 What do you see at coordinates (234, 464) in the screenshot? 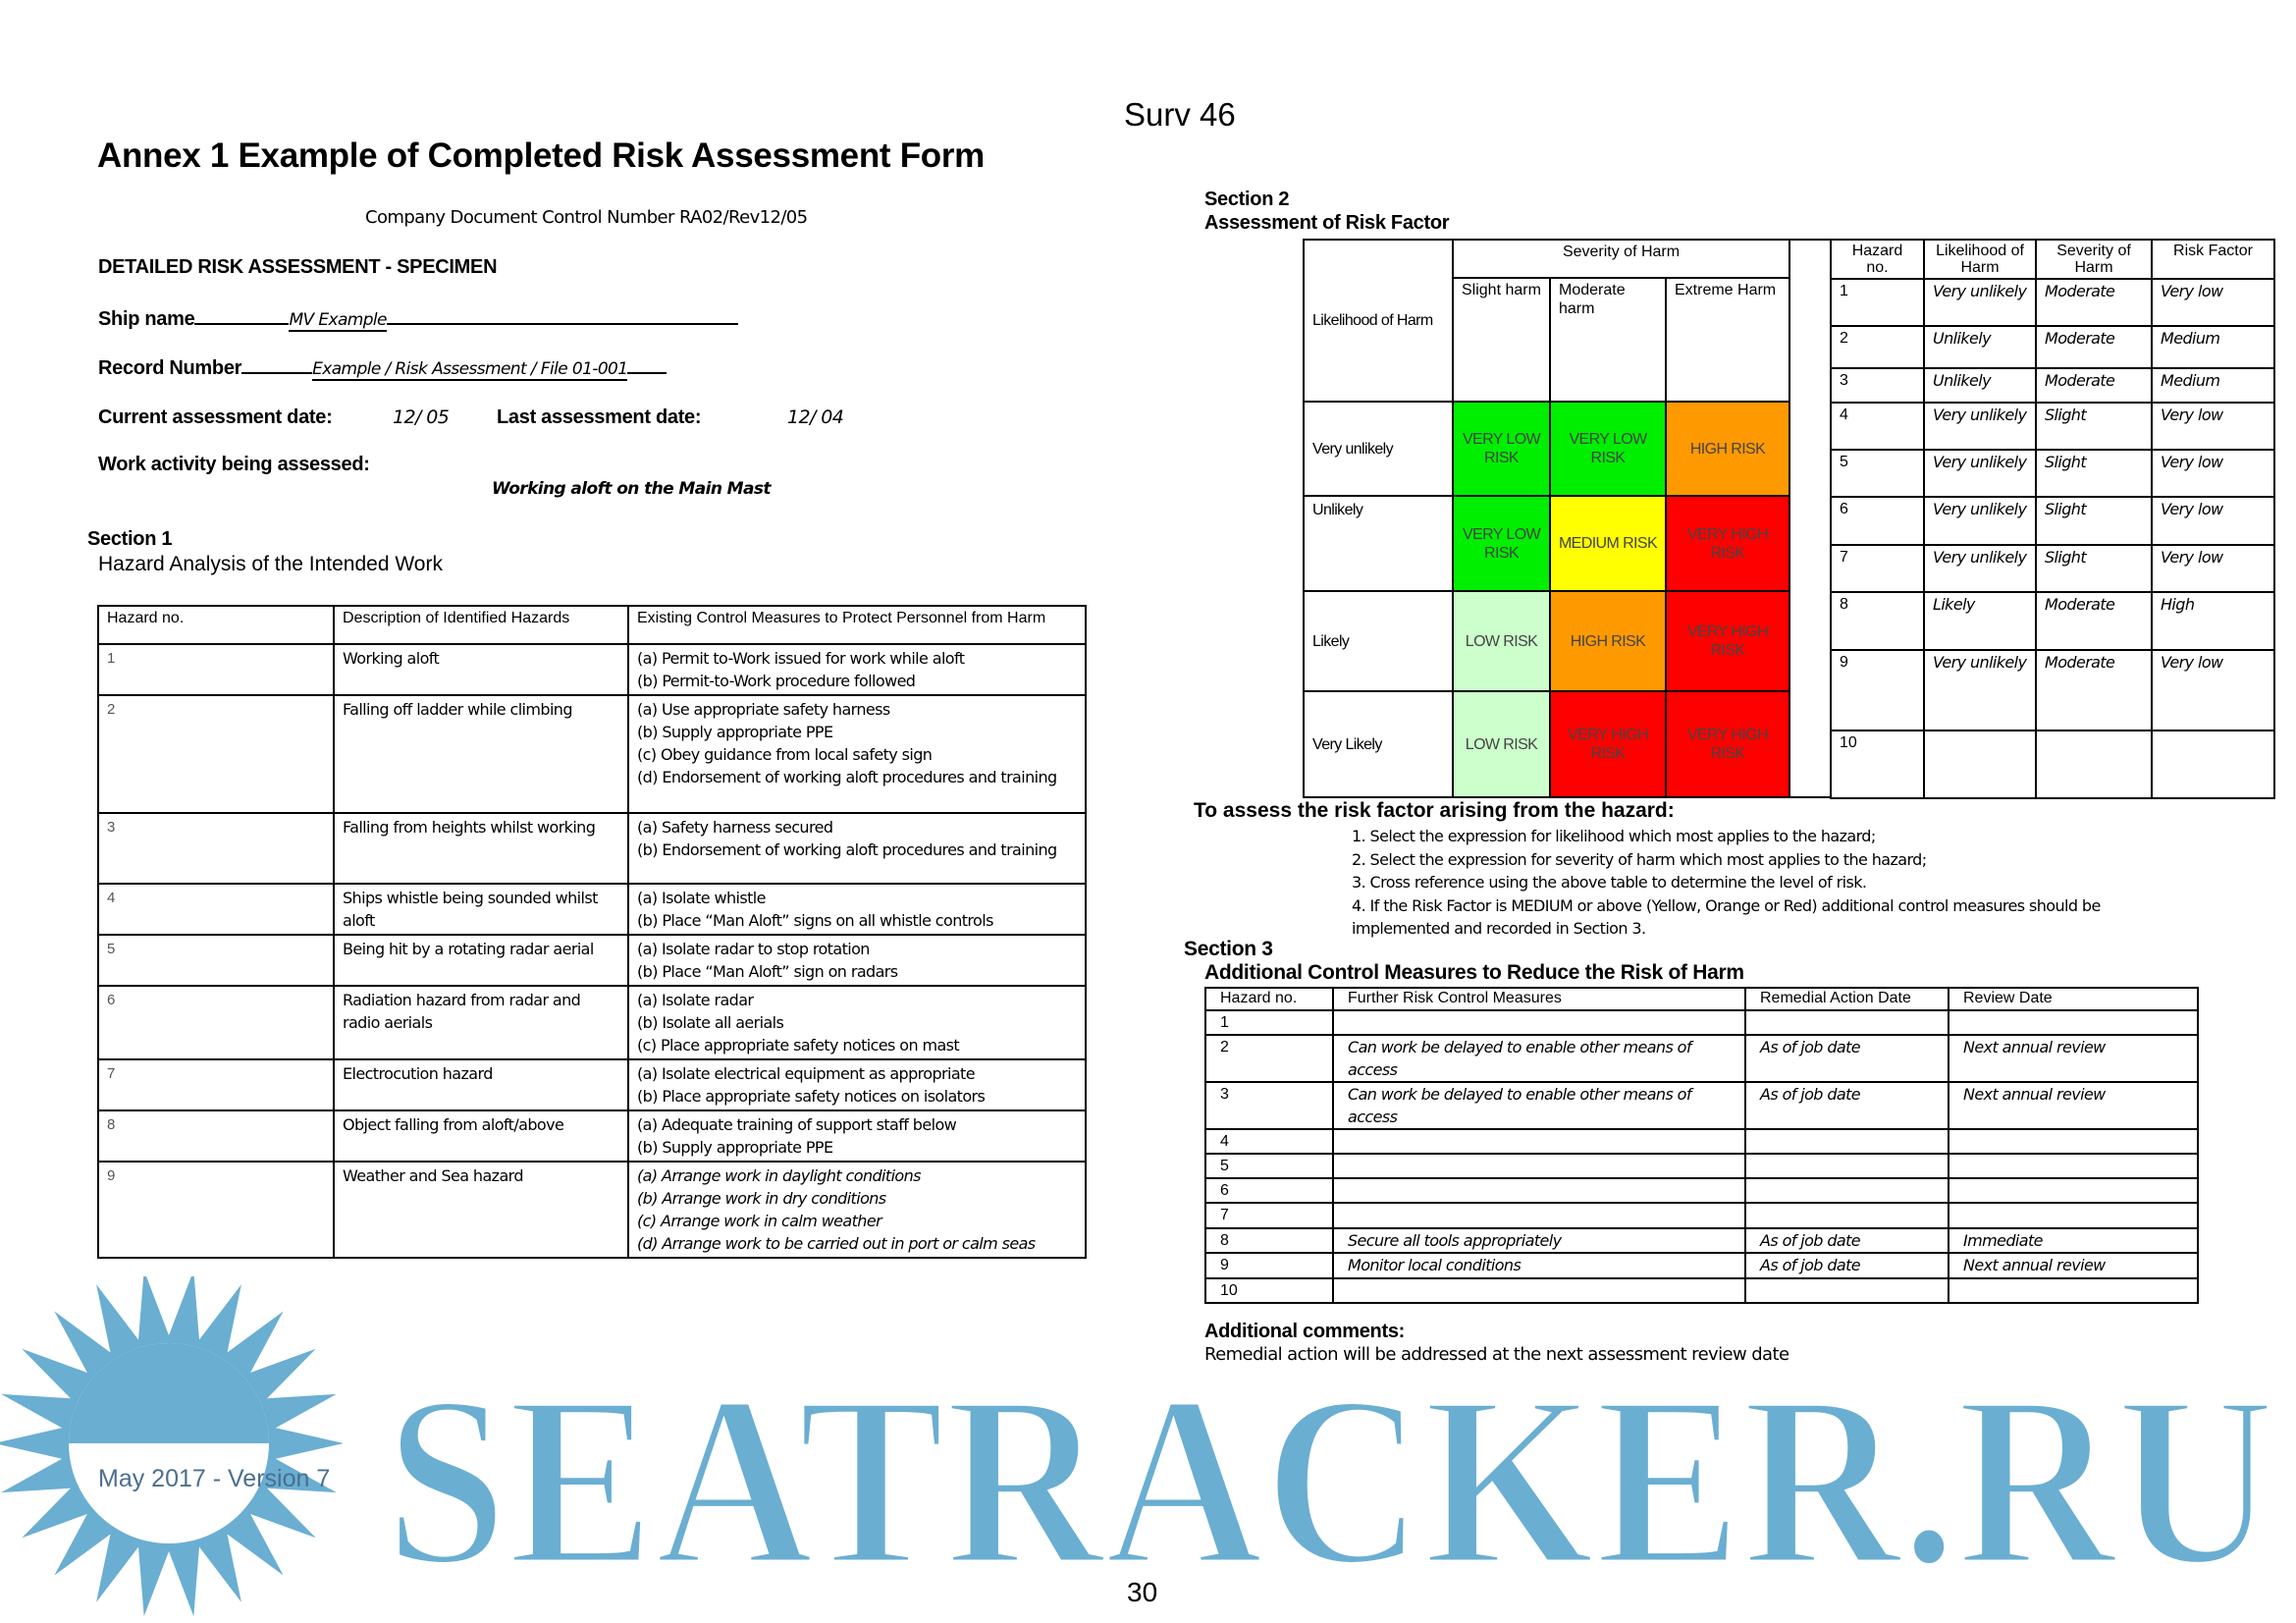
I see `work-activity-label: Work activity being assessed:` at bounding box center [234, 464].